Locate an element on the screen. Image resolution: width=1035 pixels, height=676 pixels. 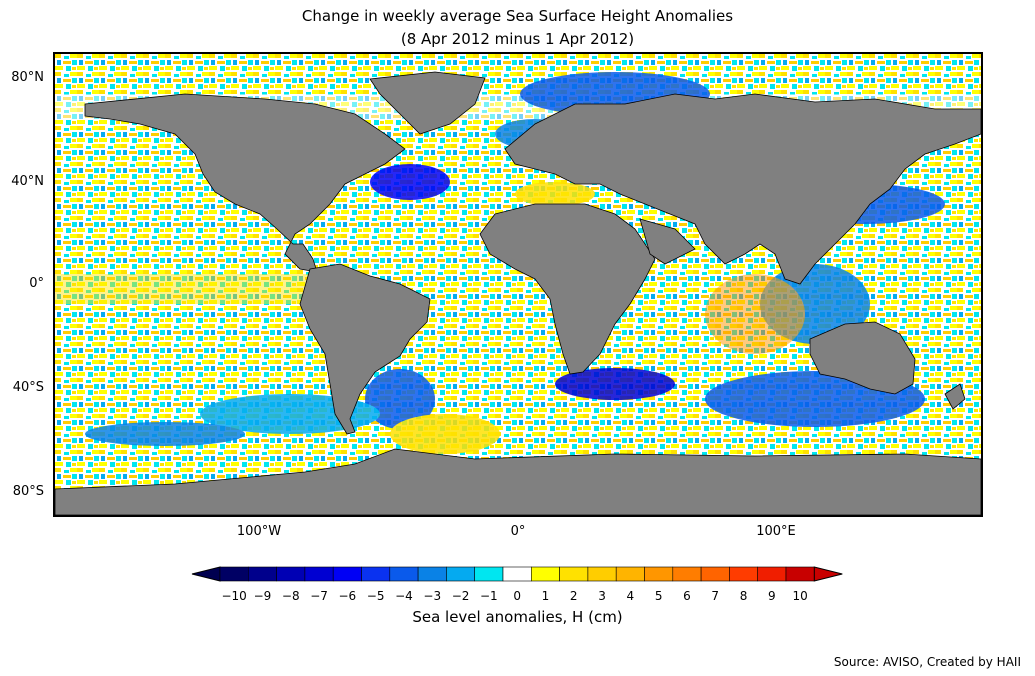
africa is located at coordinates (567, 289).